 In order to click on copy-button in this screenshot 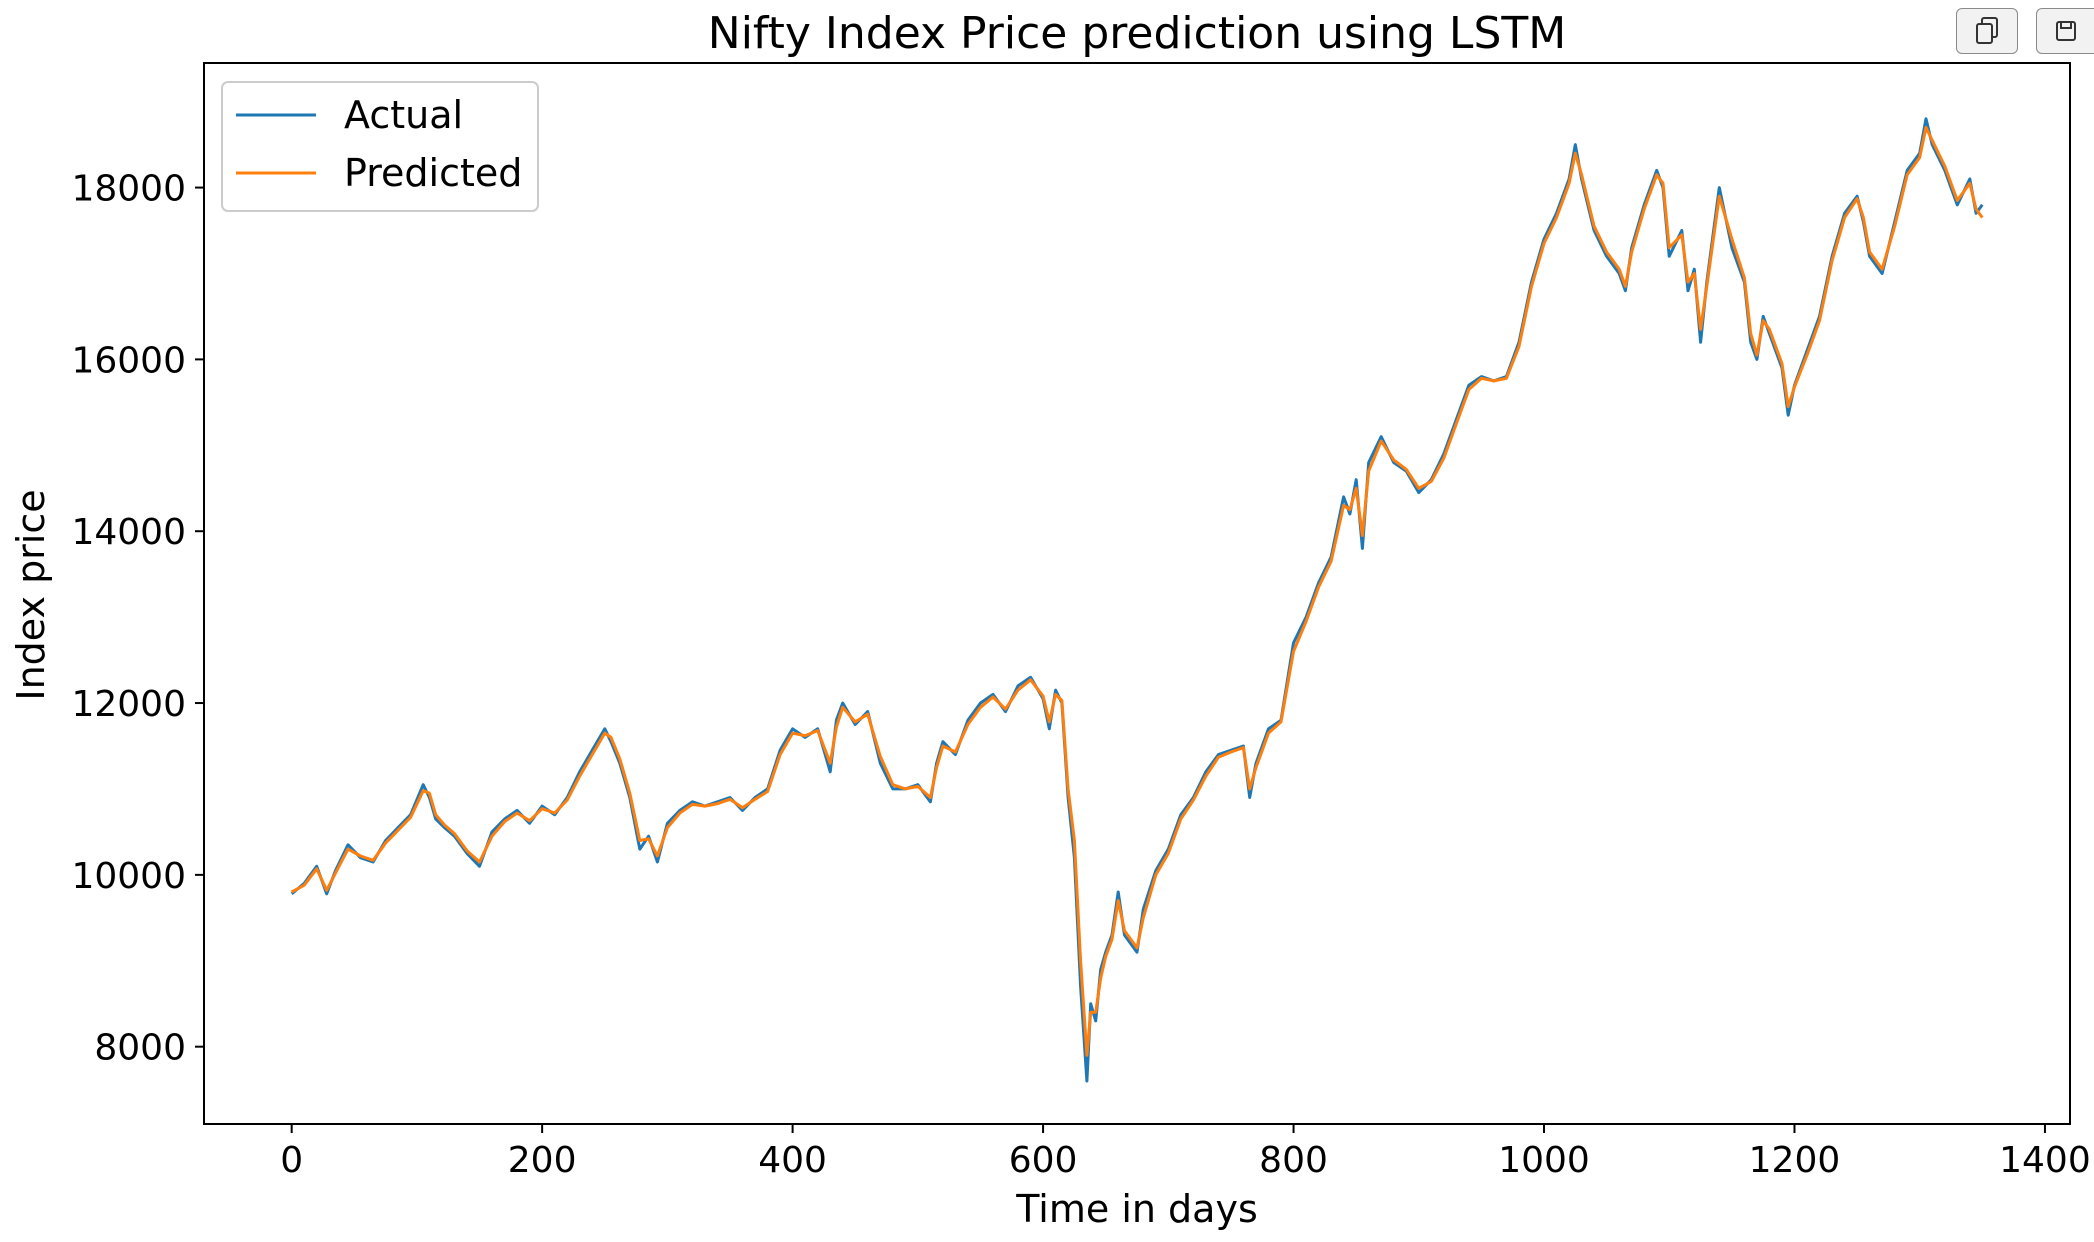, I will do `click(1987, 31)`.